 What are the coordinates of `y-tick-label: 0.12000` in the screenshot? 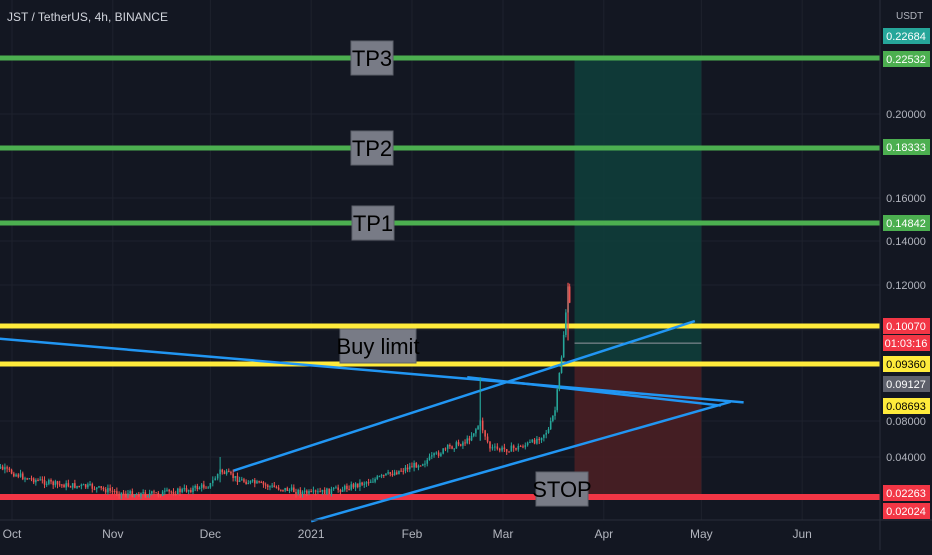 It's located at (906, 286).